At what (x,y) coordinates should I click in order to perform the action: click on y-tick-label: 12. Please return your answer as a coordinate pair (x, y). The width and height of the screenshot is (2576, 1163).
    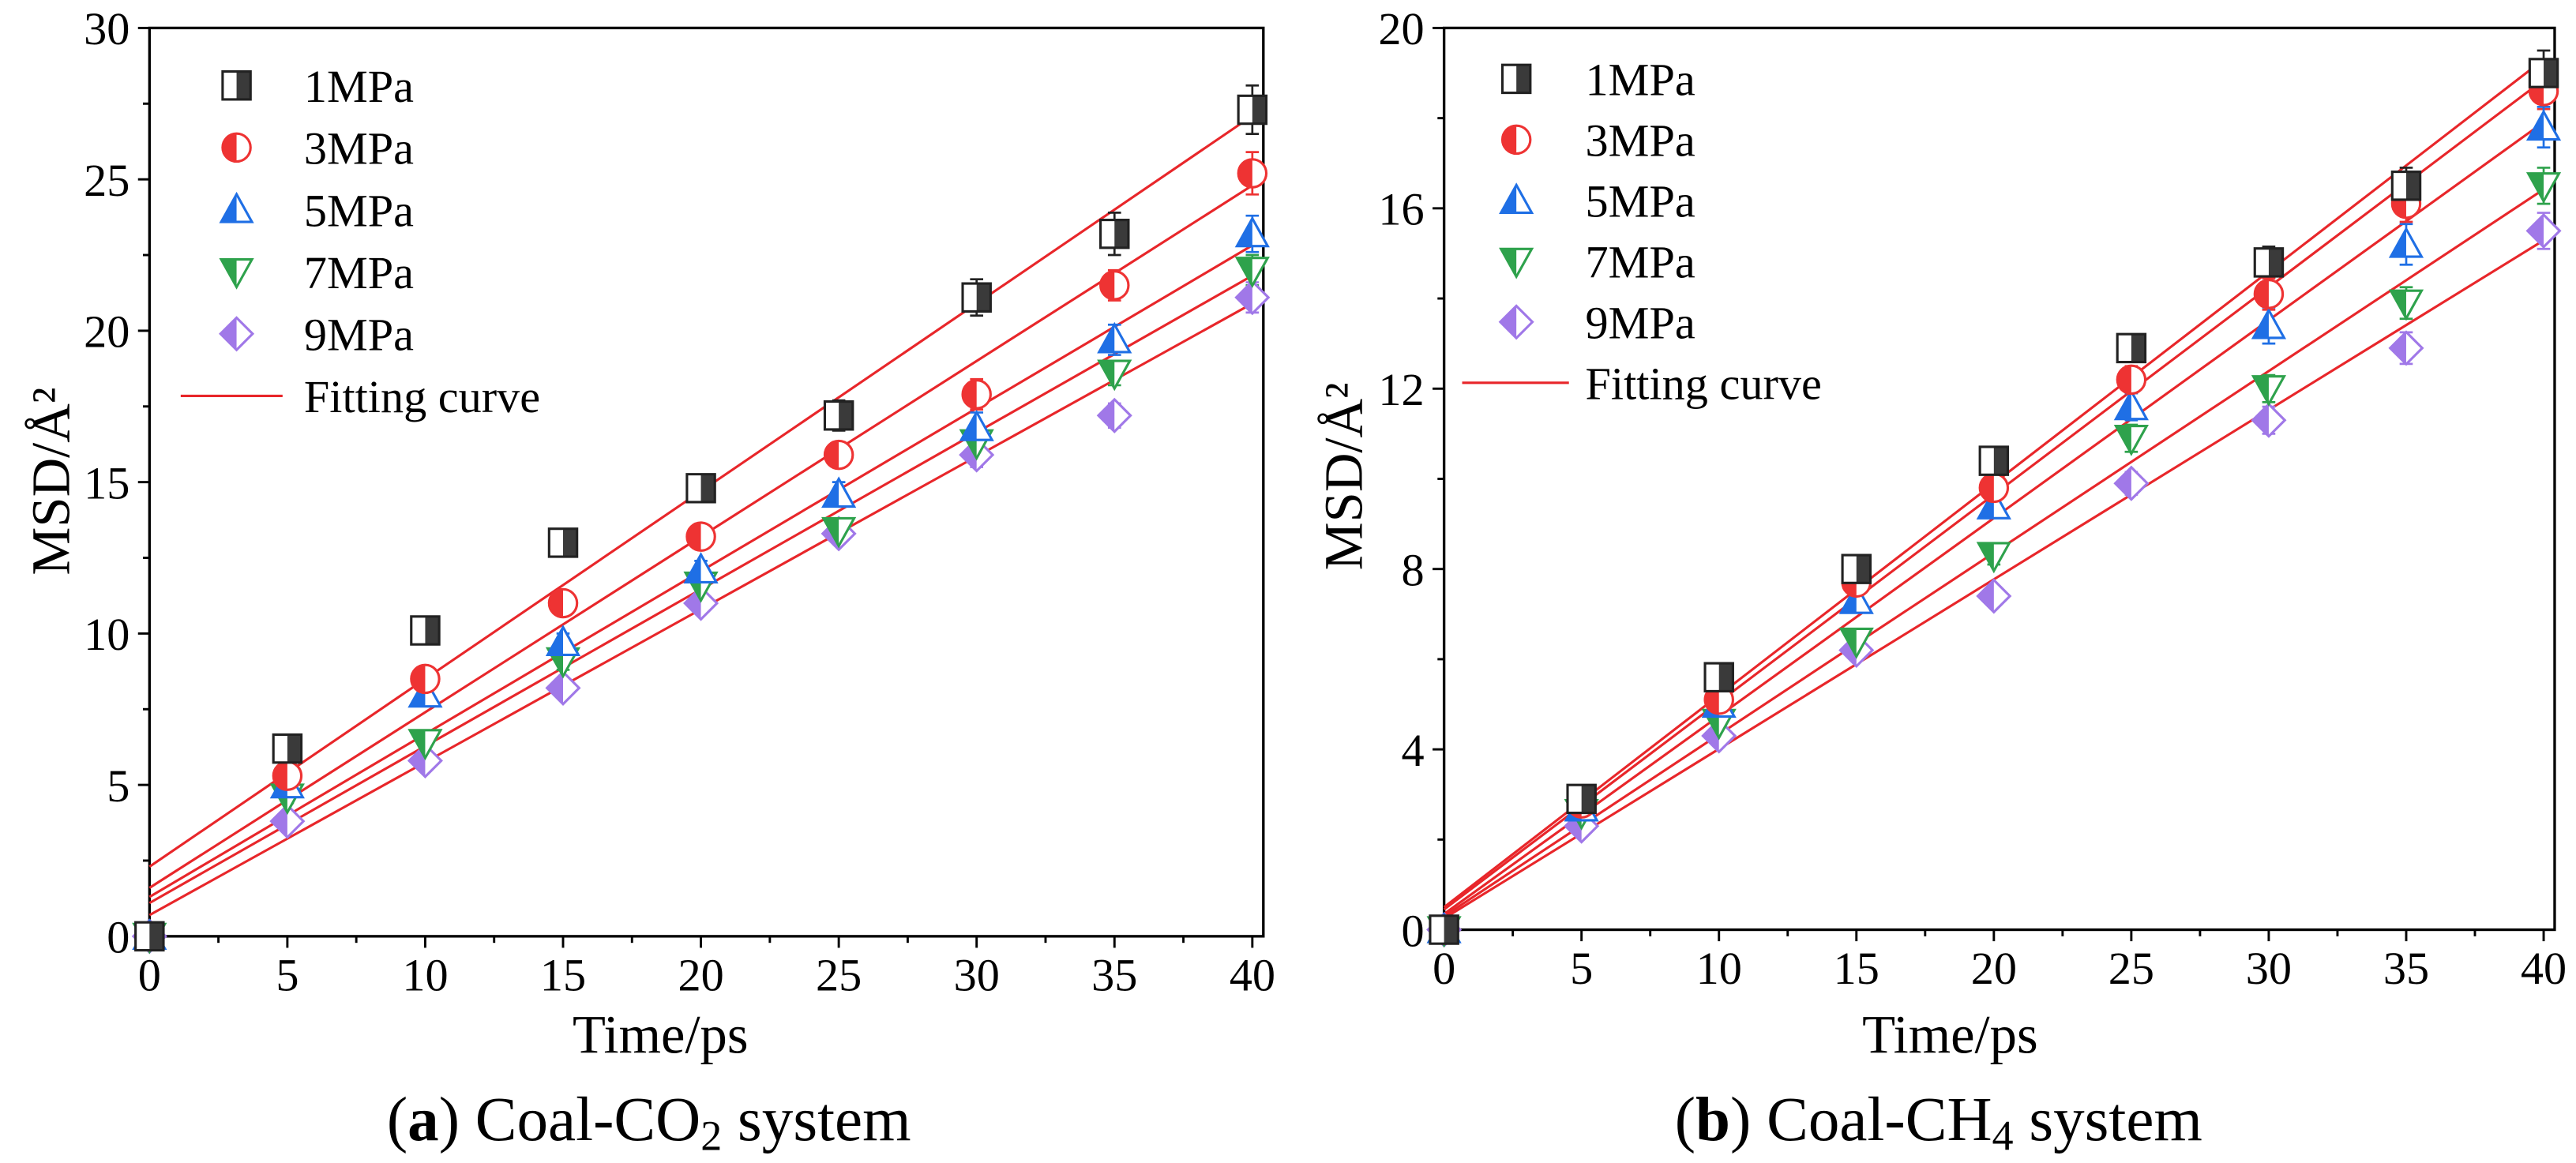
    Looking at the image, I should click on (1401, 389).